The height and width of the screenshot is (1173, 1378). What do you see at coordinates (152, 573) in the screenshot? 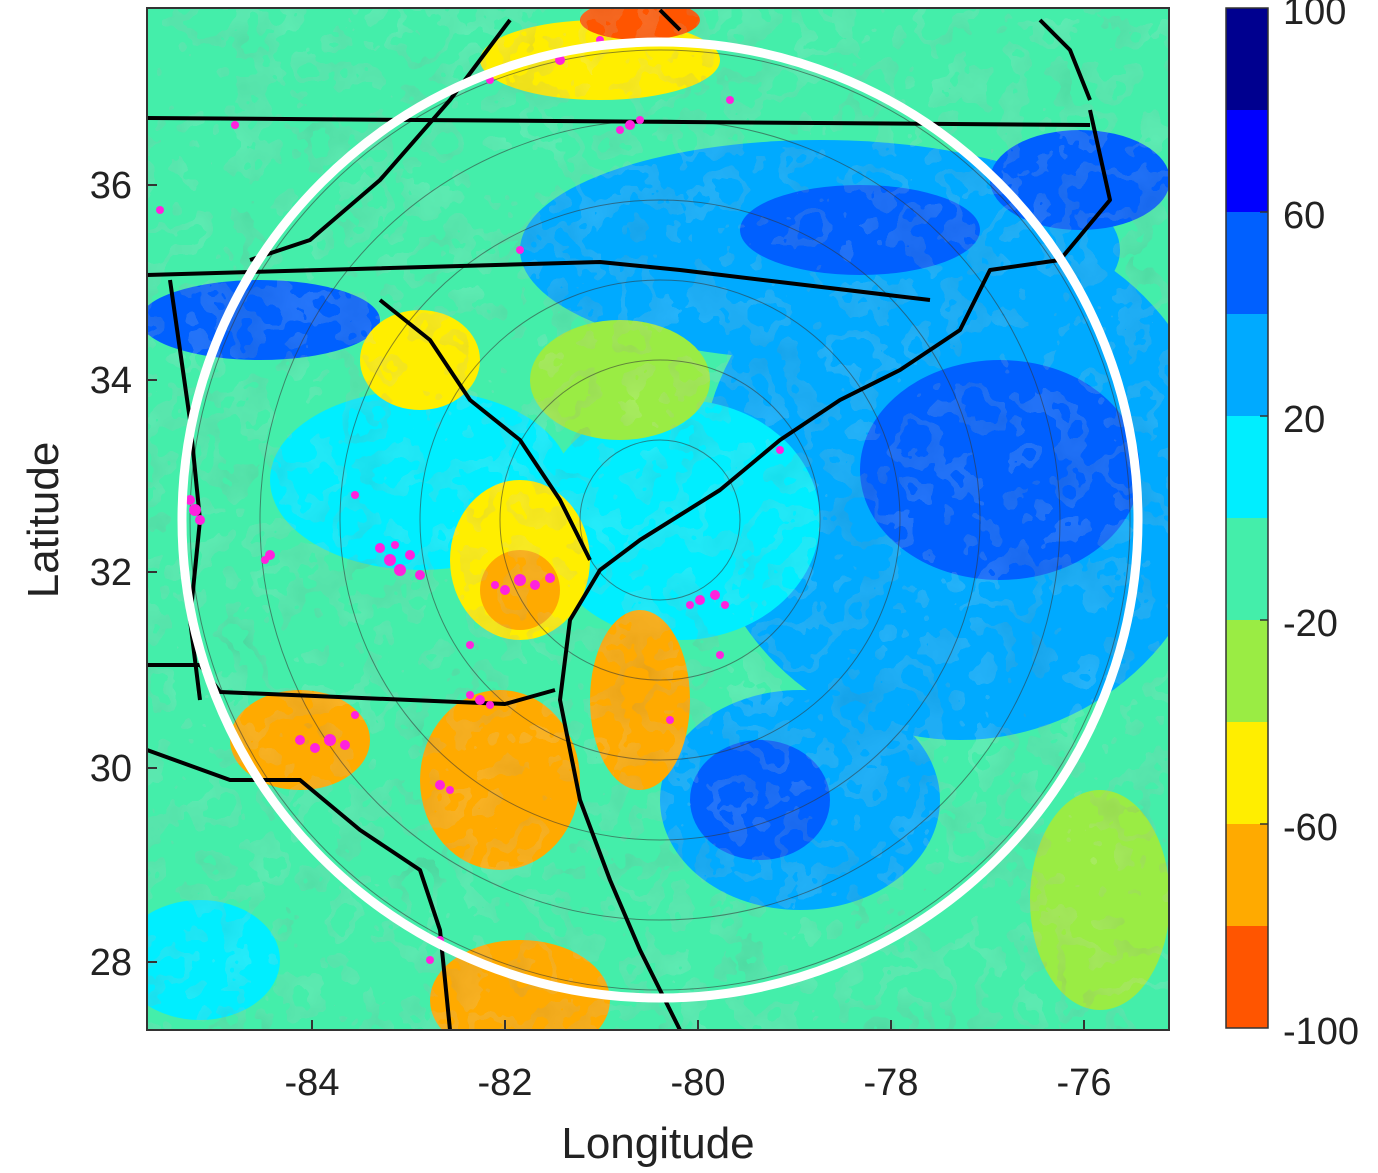
I see `y-ticks` at bounding box center [152, 573].